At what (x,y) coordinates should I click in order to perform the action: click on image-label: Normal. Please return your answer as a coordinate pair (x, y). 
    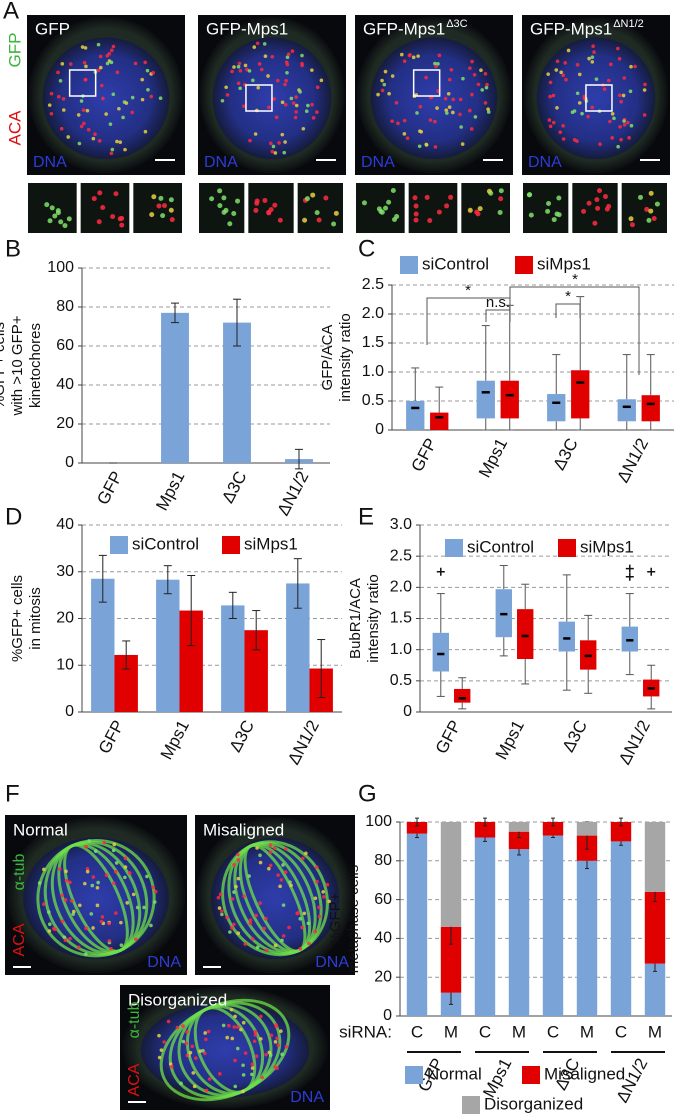
    Looking at the image, I should click on (40, 829).